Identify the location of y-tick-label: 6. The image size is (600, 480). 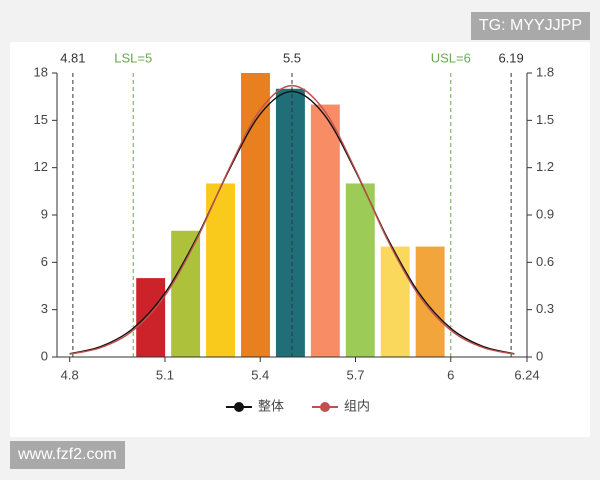
(44, 261).